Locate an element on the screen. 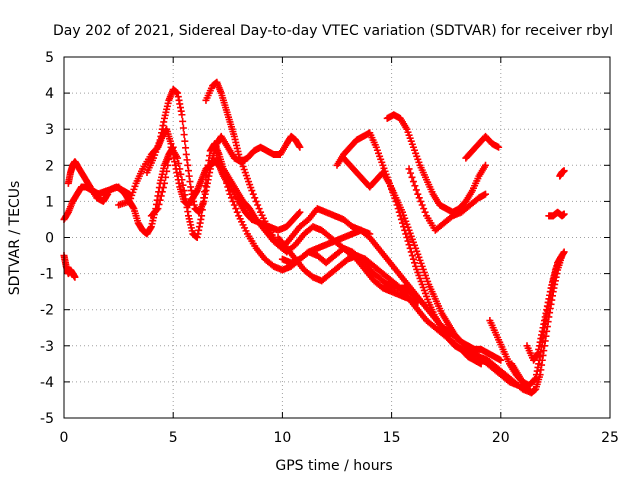  x-axis-label: GPS time / hours is located at coordinates (333, 466).